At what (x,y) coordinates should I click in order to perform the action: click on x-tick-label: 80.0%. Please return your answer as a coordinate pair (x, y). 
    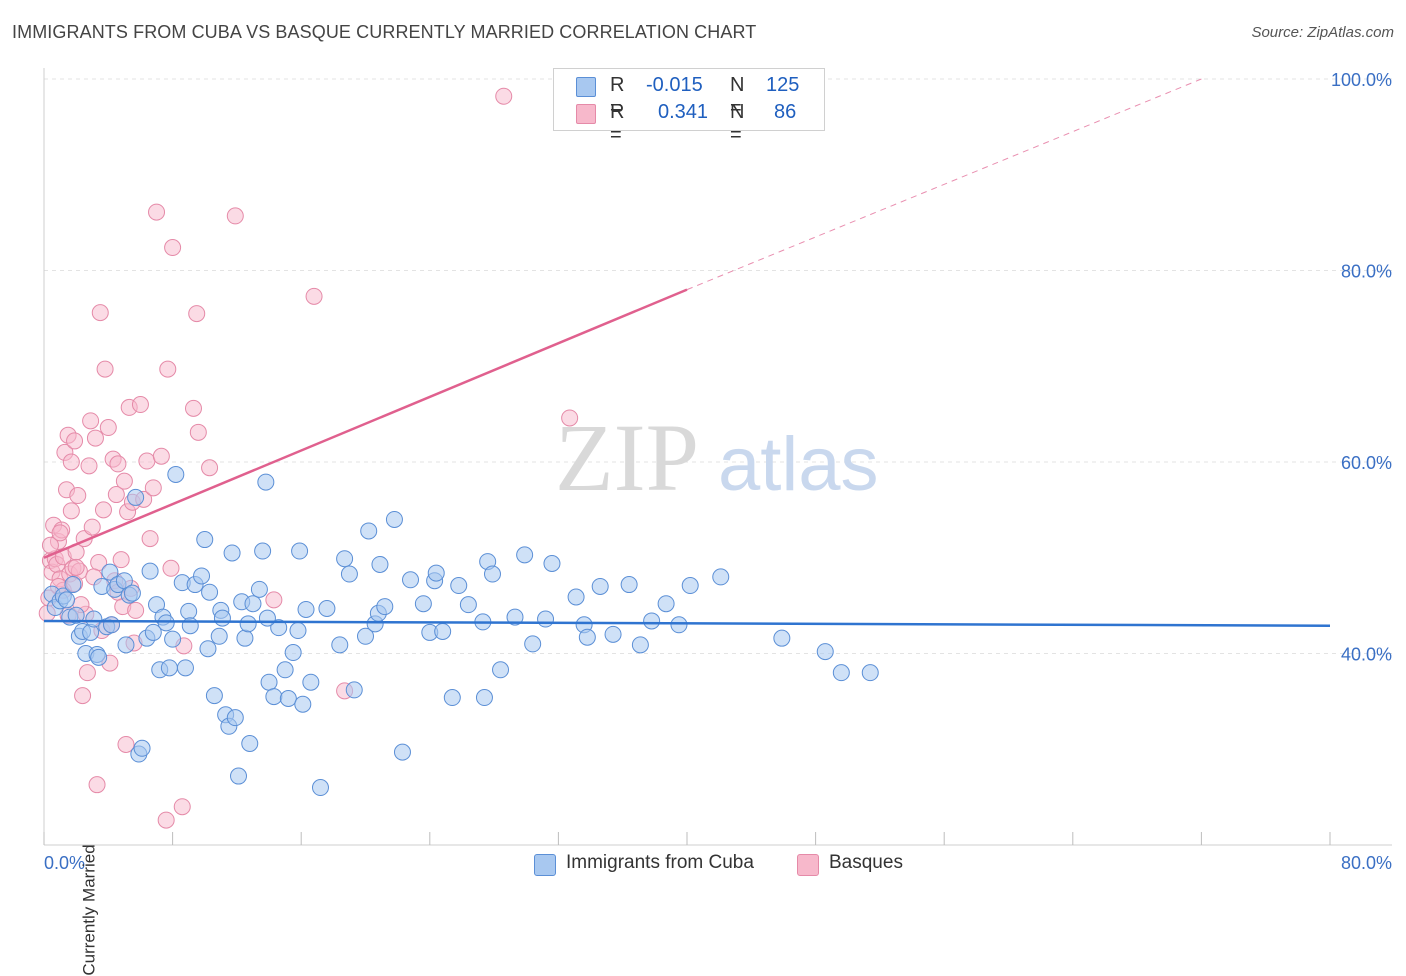
    Looking at the image, I should click on (1366, 863).